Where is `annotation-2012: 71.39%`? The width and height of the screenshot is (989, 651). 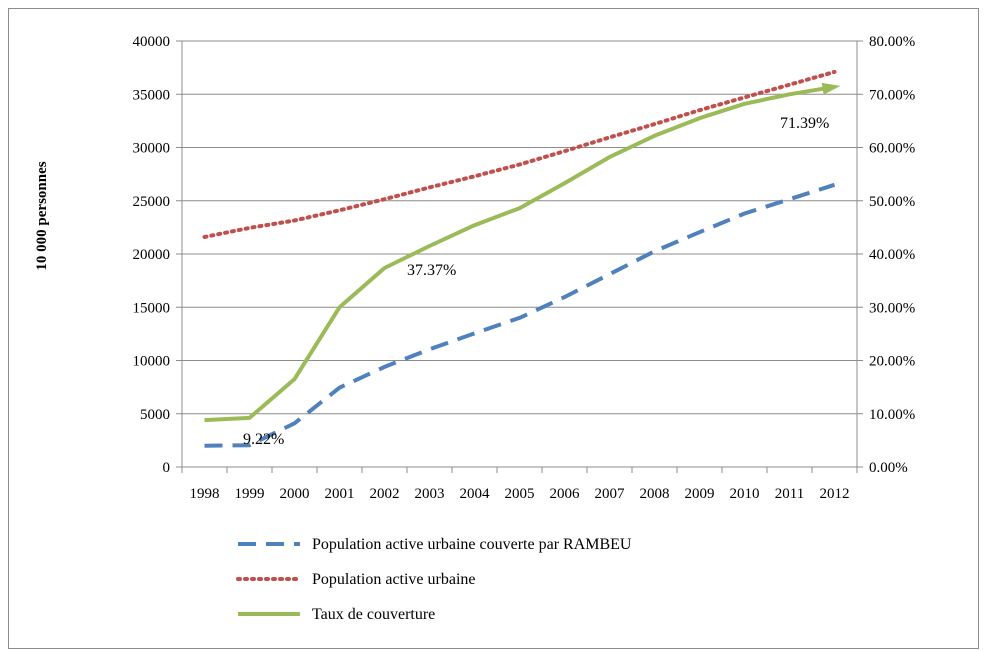 annotation-2012: 71.39% is located at coordinates (804, 123).